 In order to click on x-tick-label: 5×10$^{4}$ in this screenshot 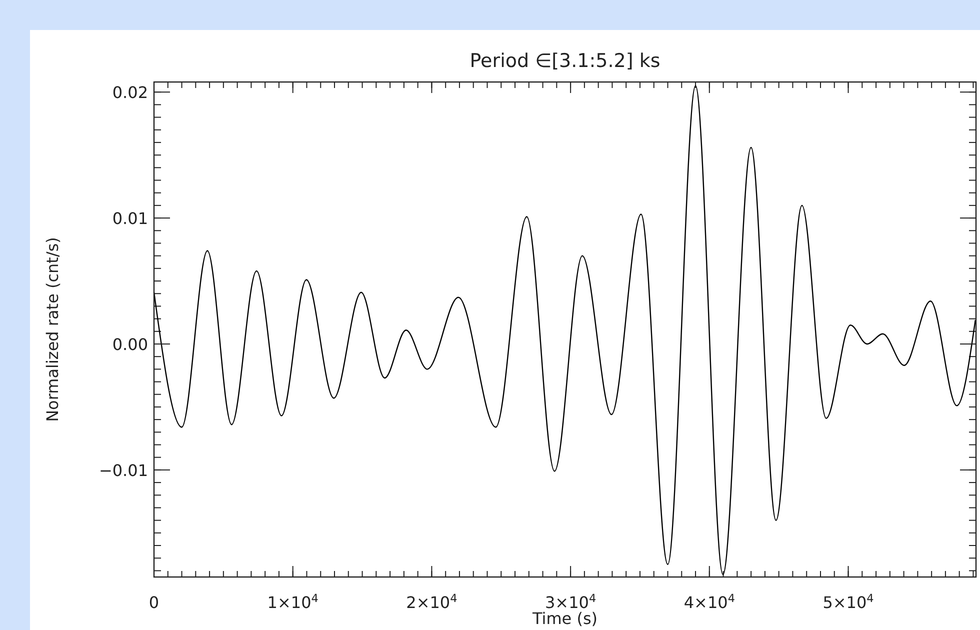, I will do `click(848, 602)`.